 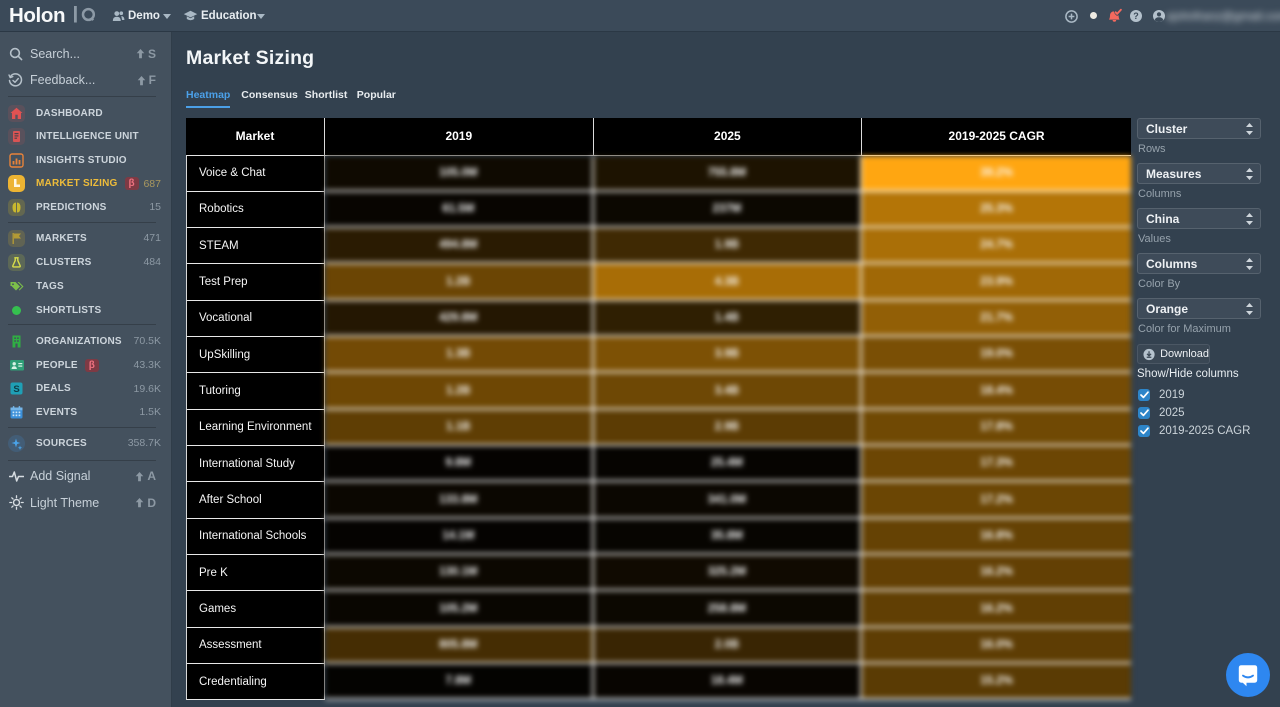 I want to click on svg-text: Holon, so click(x=37, y=15).